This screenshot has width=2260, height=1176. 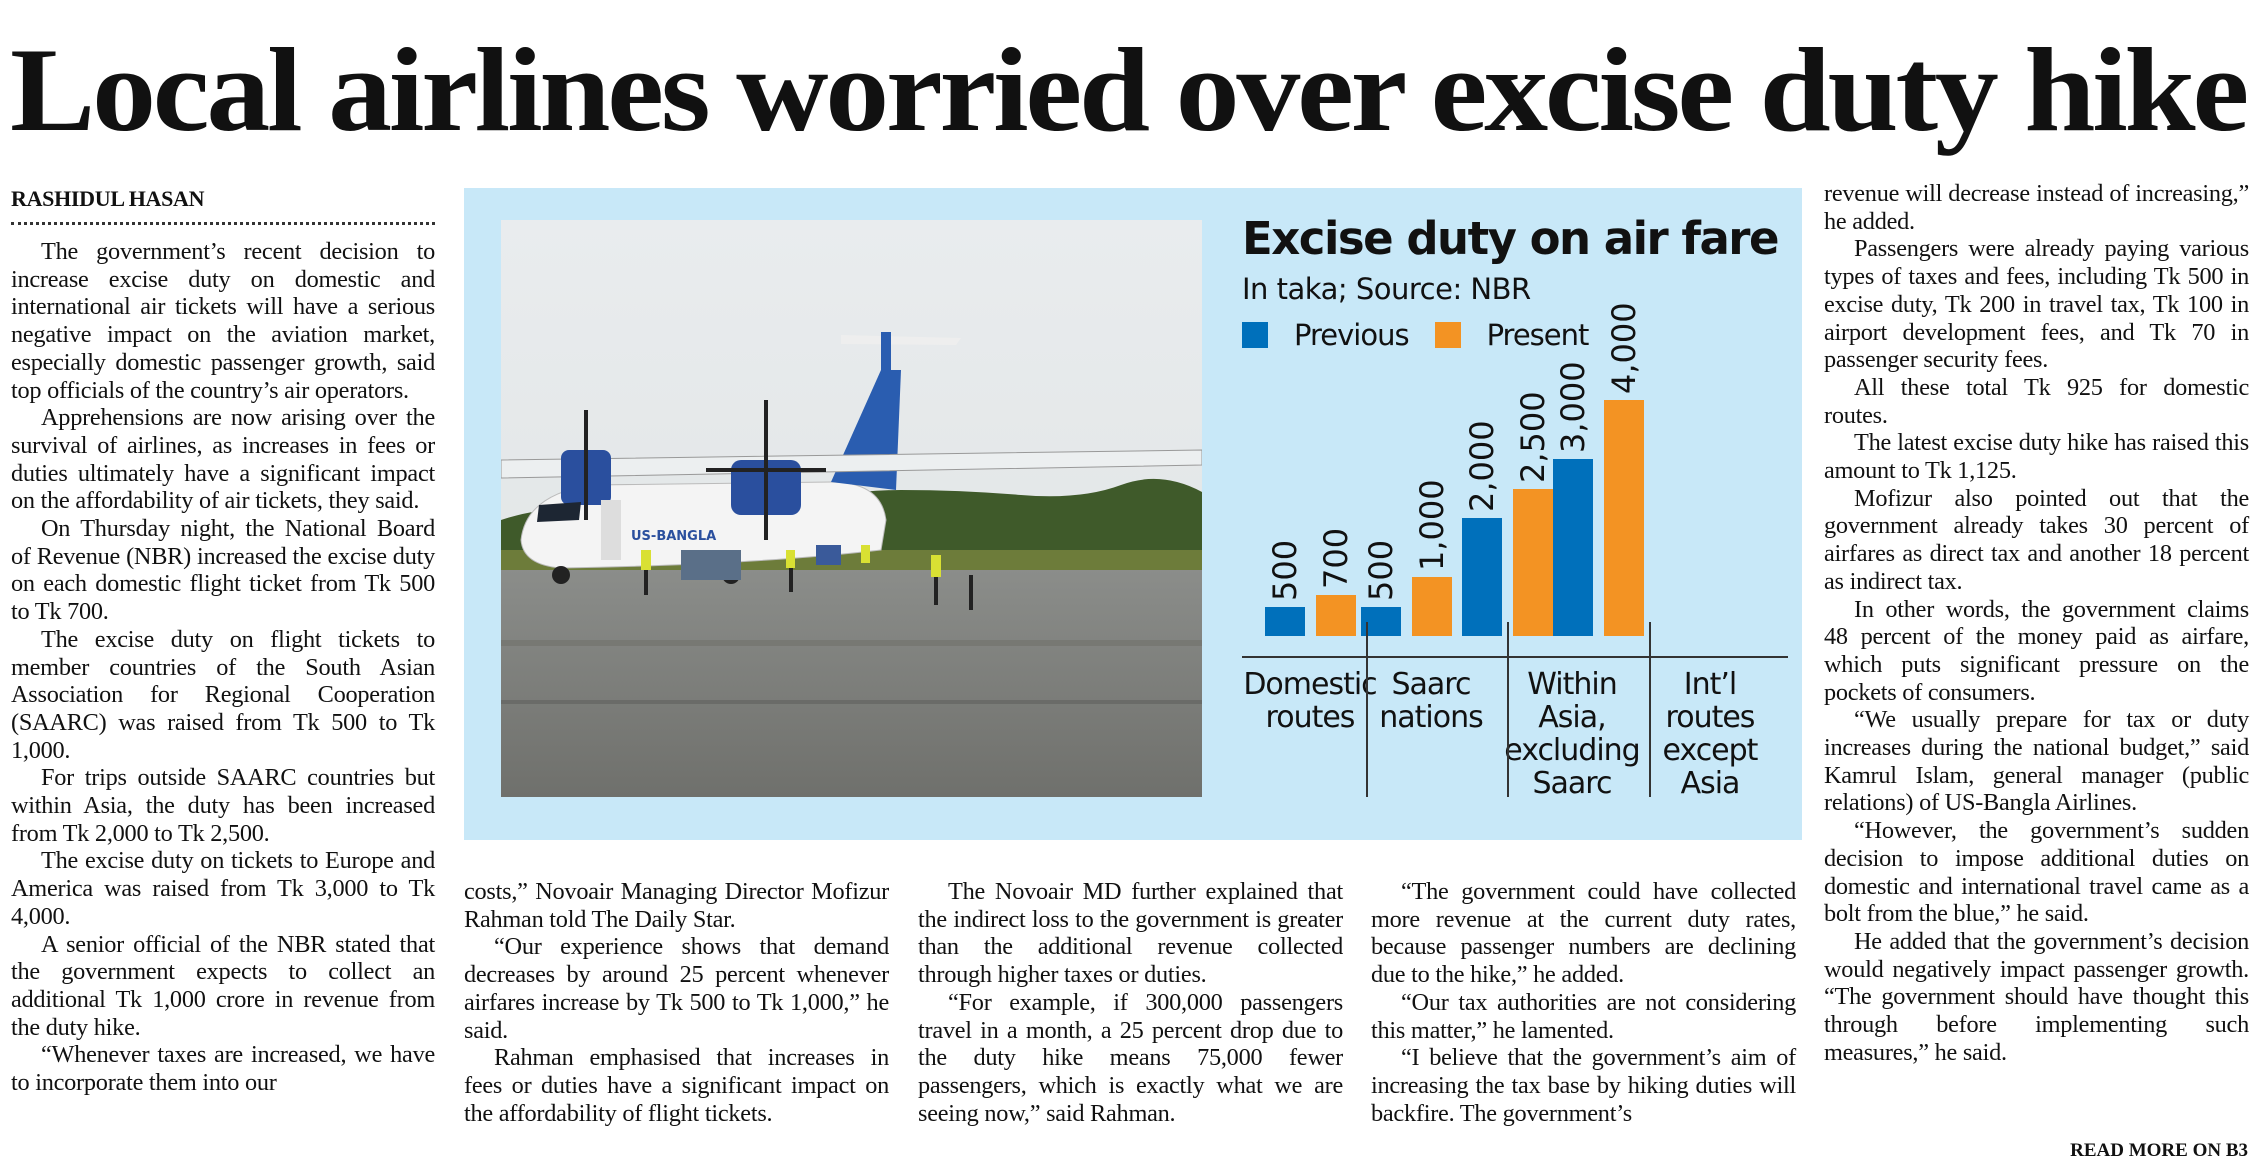 What do you see at coordinates (1573, 407) in the screenshot?
I see `bar-label-previous-3: 3,000` at bounding box center [1573, 407].